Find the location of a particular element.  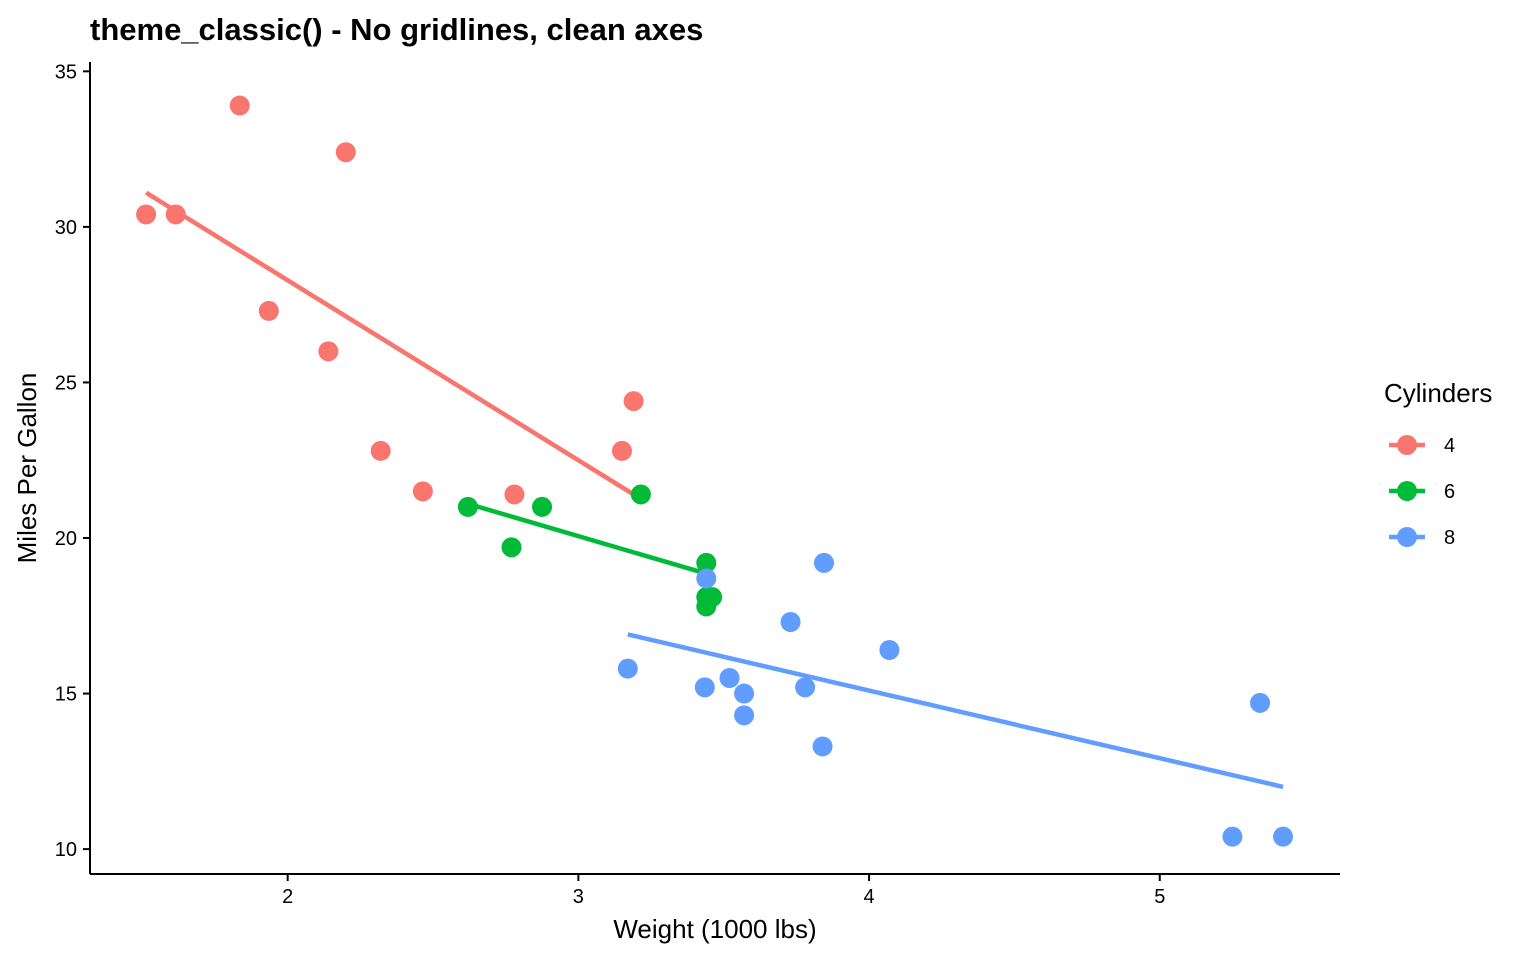

y-axis-ticks: 10 15 20 25 30 35 is located at coordinates (72, 461).